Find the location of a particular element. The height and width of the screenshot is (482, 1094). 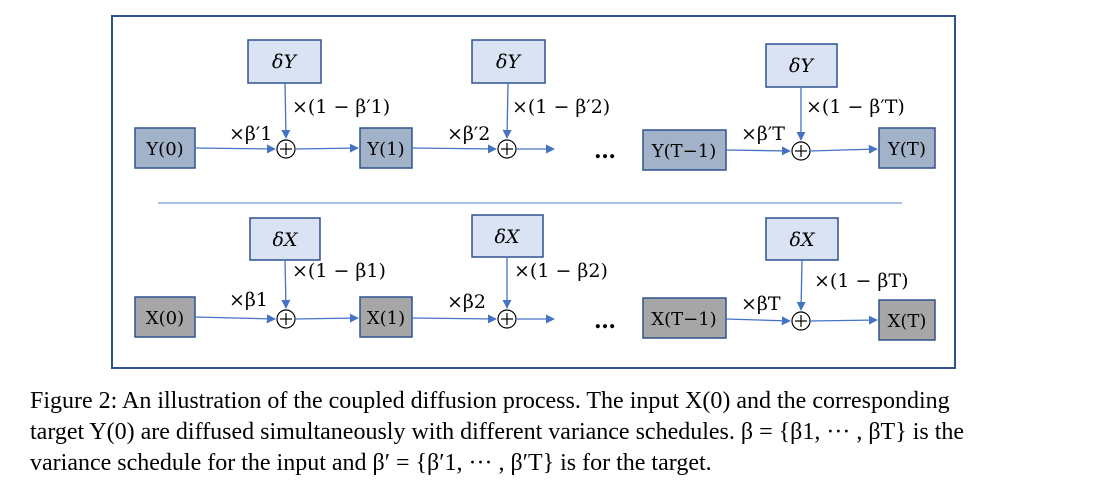

x-arrow-sumT-T is located at coordinates (843, 320).